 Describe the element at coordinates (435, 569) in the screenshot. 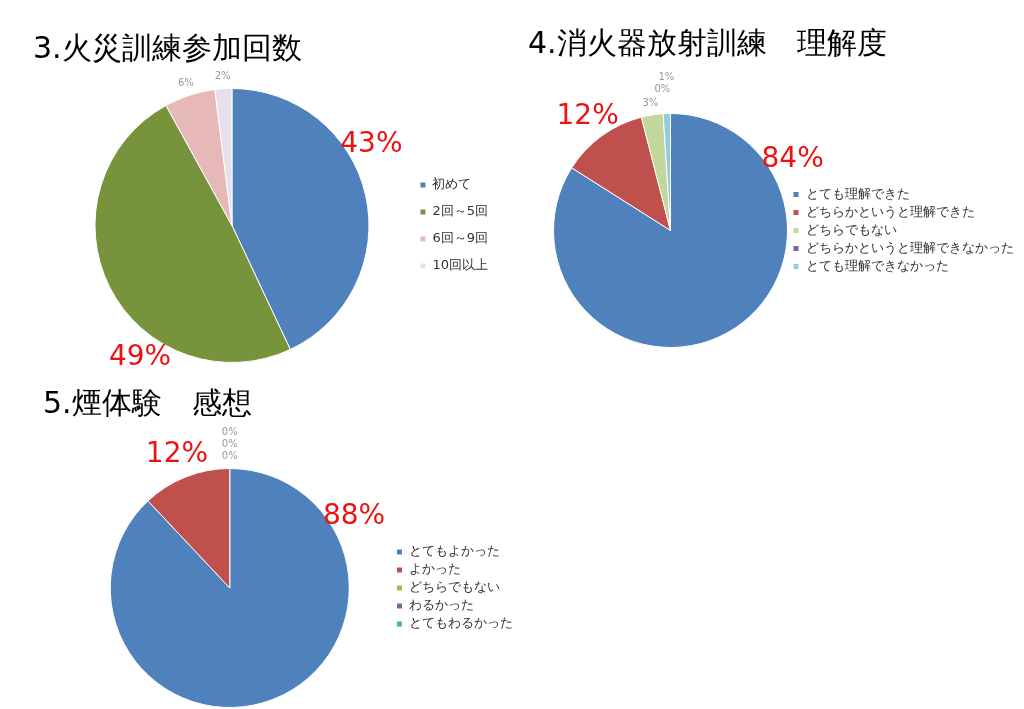

I see `legend-label: よかった` at that location.